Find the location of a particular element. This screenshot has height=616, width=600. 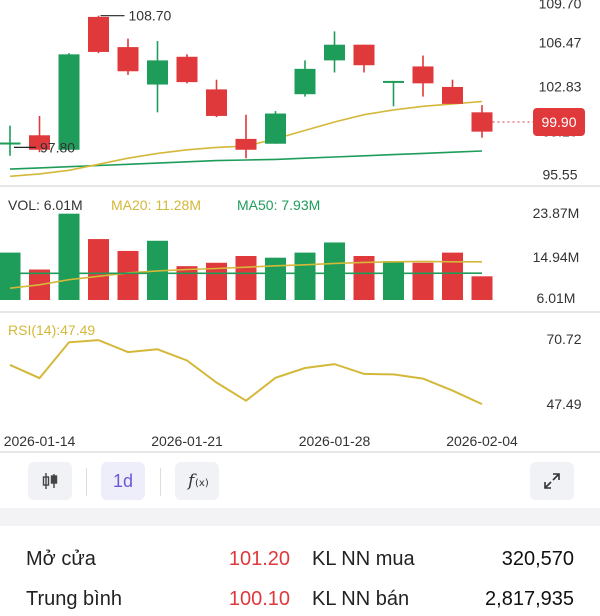

x-axis-tick: 2026-01-14 is located at coordinates (40, 441).